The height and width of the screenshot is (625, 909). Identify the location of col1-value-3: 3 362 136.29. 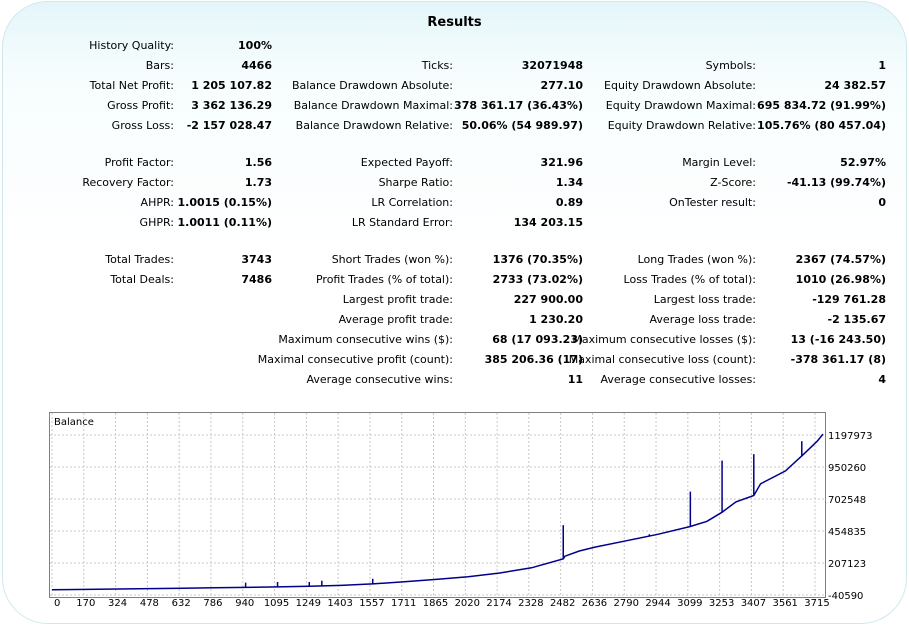
(231, 105).